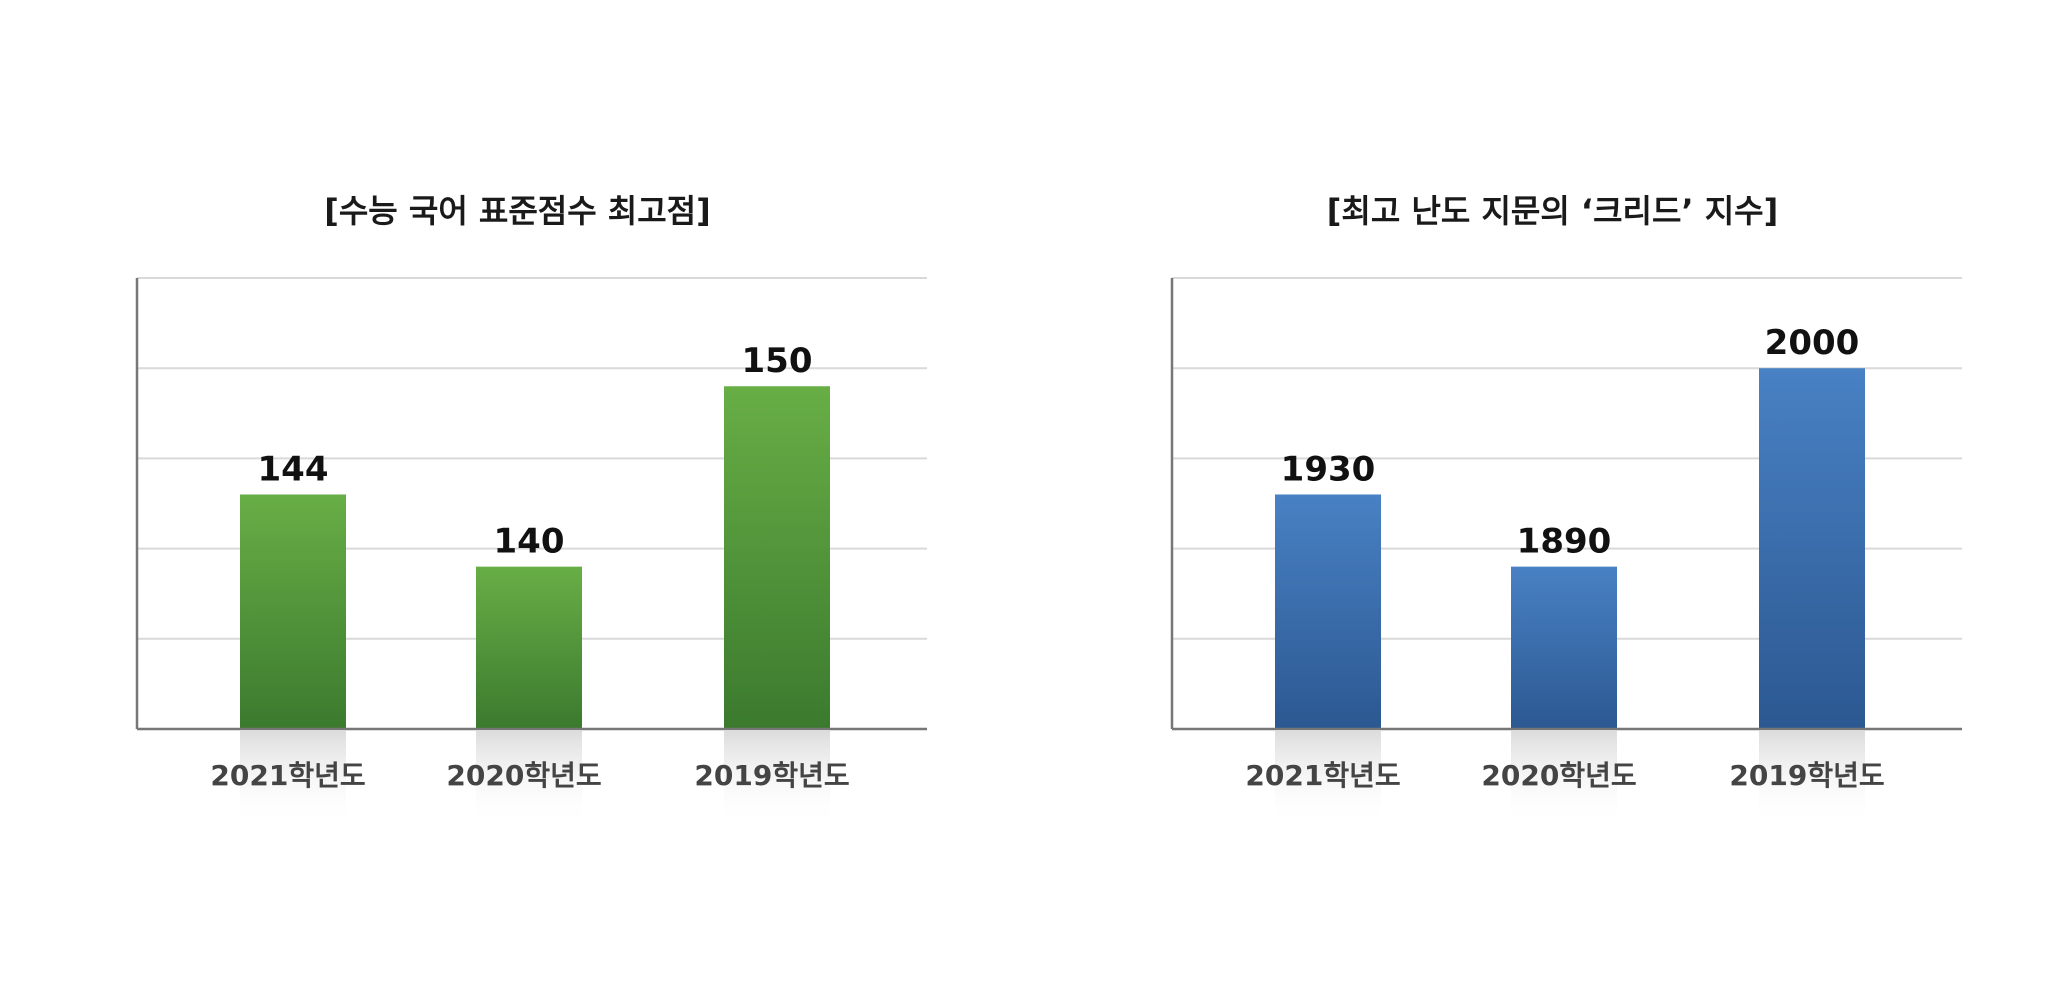 The width and height of the screenshot is (2070, 990). Describe the element at coordinates (777, 361) in the screenshot. I see `data-label: 150` at that location.